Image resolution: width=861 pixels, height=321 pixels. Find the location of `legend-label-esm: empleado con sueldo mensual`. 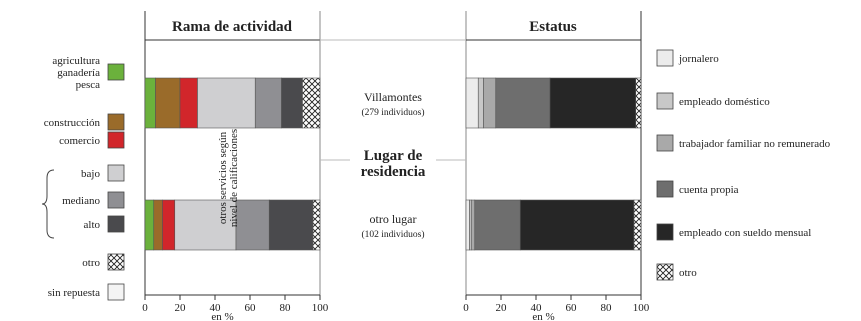

legend-label-esm: empleado con sueldo mensual is located at coordinates (745, 233).